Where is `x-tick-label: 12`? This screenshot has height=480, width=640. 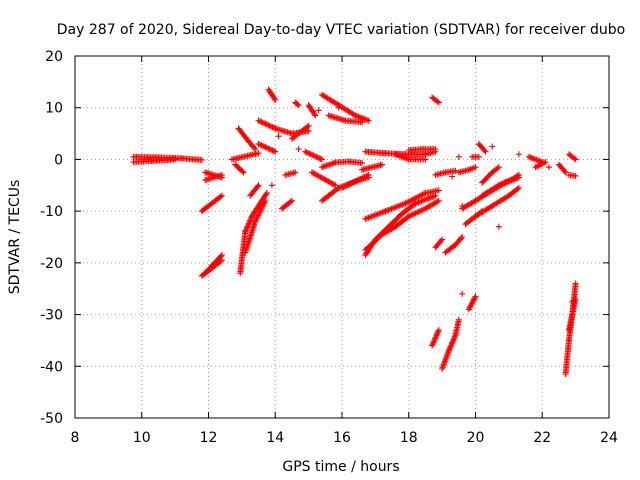
x-tick-label: 12 is located at coordinates (209, 438).